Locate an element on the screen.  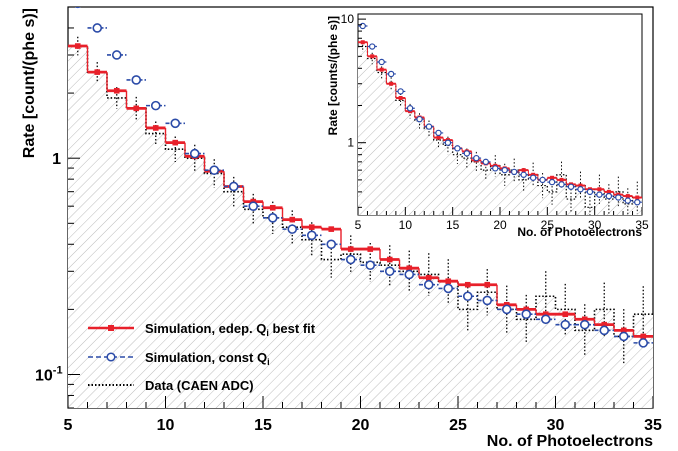
inset-y-tick-label: 1 is located at coordinates (350, 143).